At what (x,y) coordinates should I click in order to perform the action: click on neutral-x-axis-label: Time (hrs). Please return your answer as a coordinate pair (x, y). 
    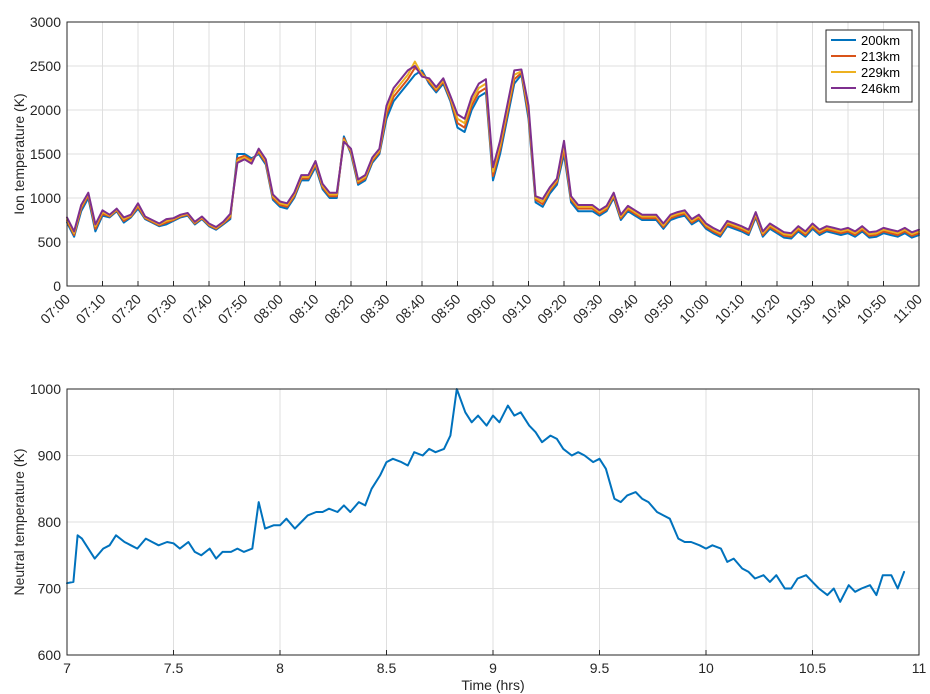
    Looking at the image, I should click on (492, 685).